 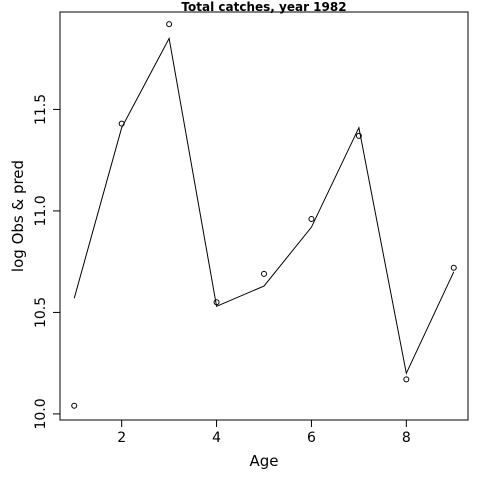 I want to click on y-axis: 10.0 10.5 11.0 11.5, so click(x=47, y=261).